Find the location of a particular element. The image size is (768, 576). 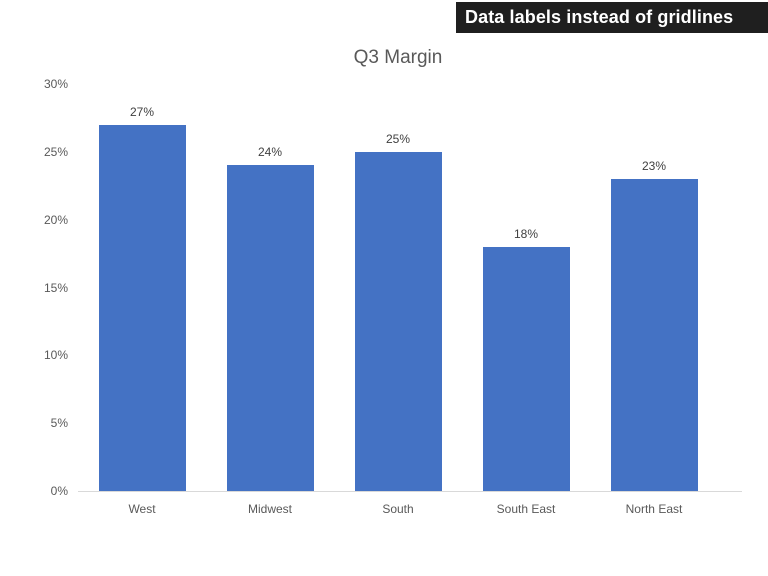

y-axis-tick-label: 10% is located at coordinates (55, 355).